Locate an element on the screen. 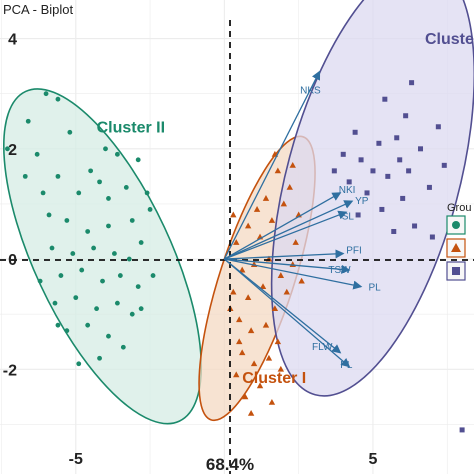  vector-label: YP is located at coordinates (362, 201).